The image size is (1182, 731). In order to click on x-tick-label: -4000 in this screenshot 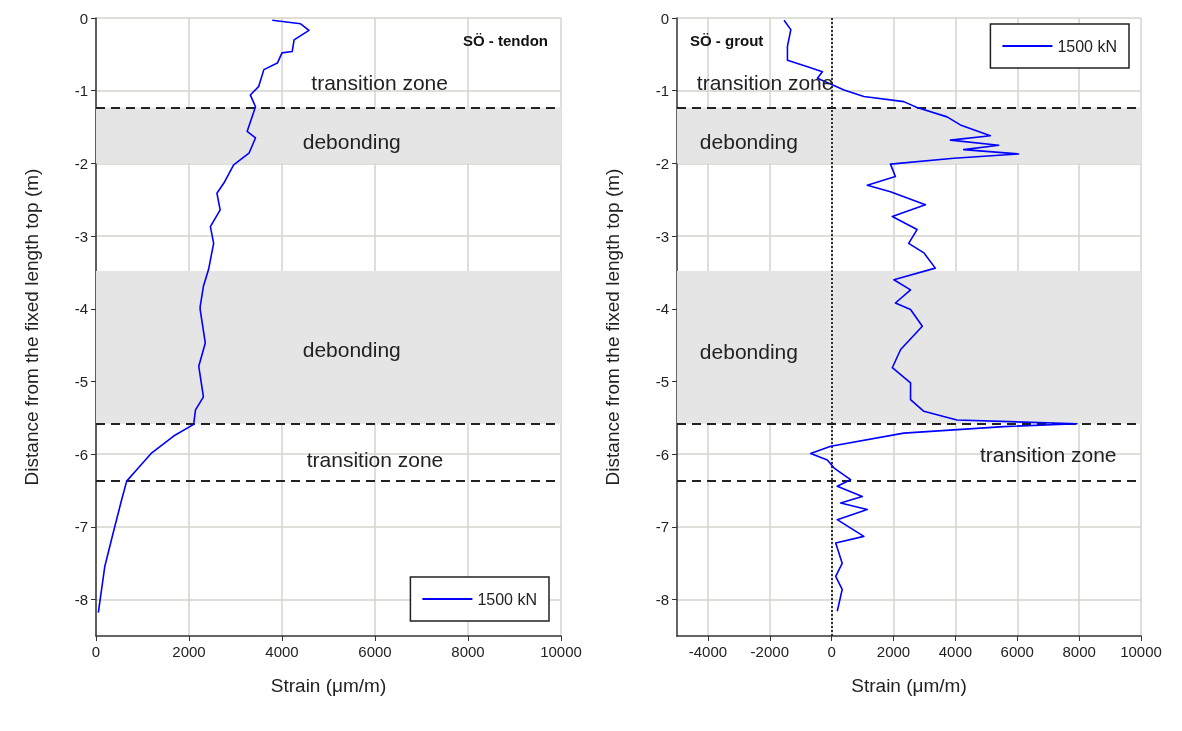, I will do `click(708, 651)`.